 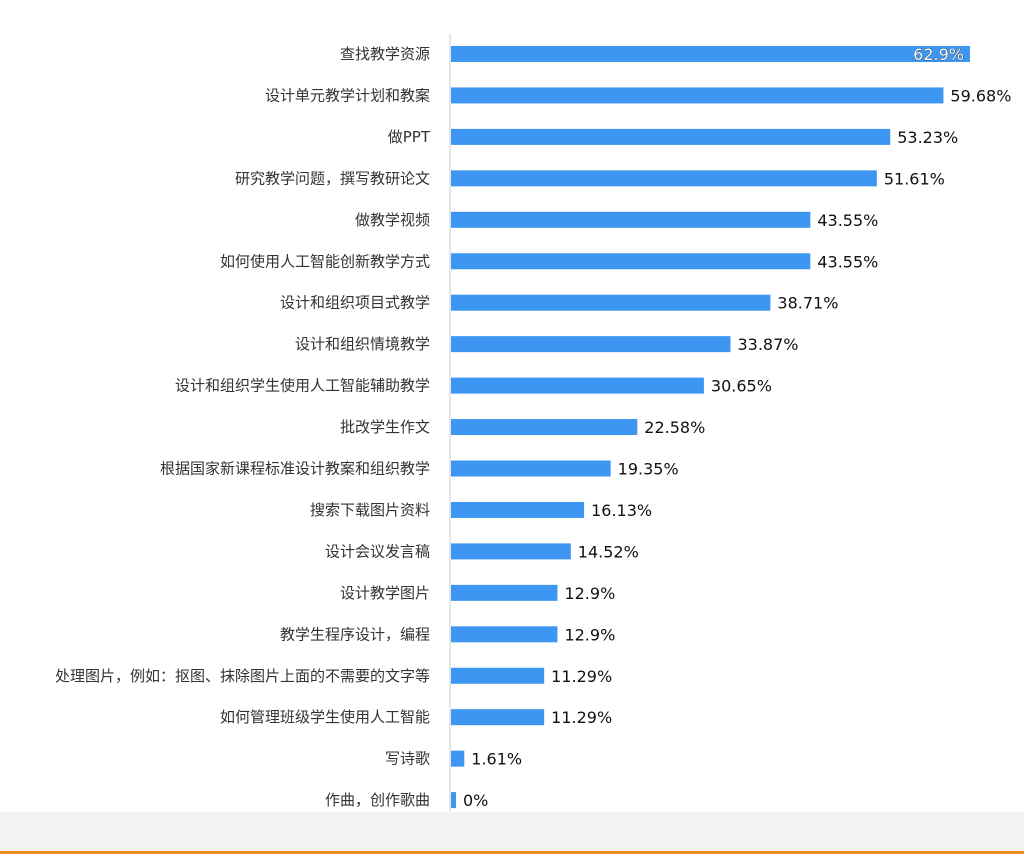 What do you see at coordinates (385, 54) in the screenshot?
I see `category-label: 查找教学资源` at bounding box center [385, 54].